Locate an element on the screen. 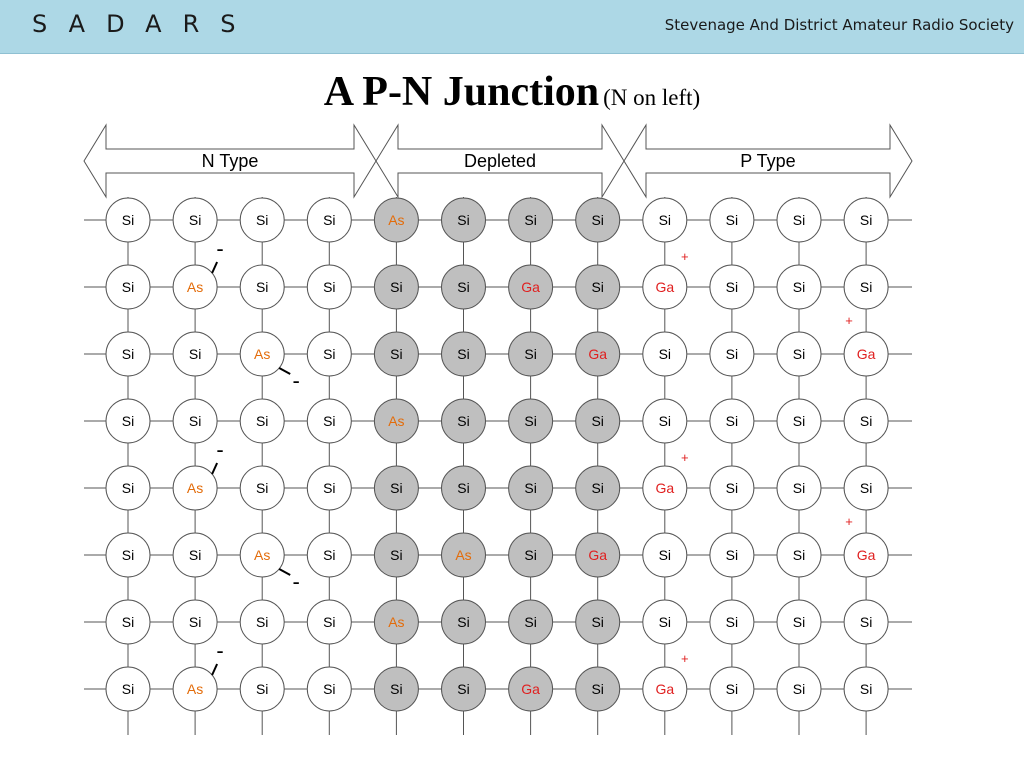 This screenshot has height=768, width=1024. hole-symbol: + is located at coordinates (685, 658).